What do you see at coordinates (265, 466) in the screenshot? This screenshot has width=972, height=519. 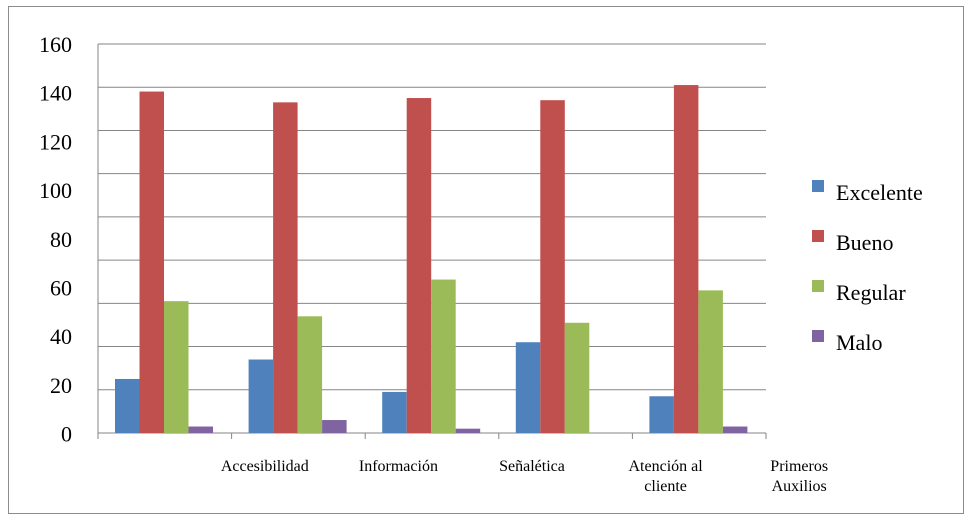 I see `x-category-label: Accesibilidad` at bounding box center [265, 466].